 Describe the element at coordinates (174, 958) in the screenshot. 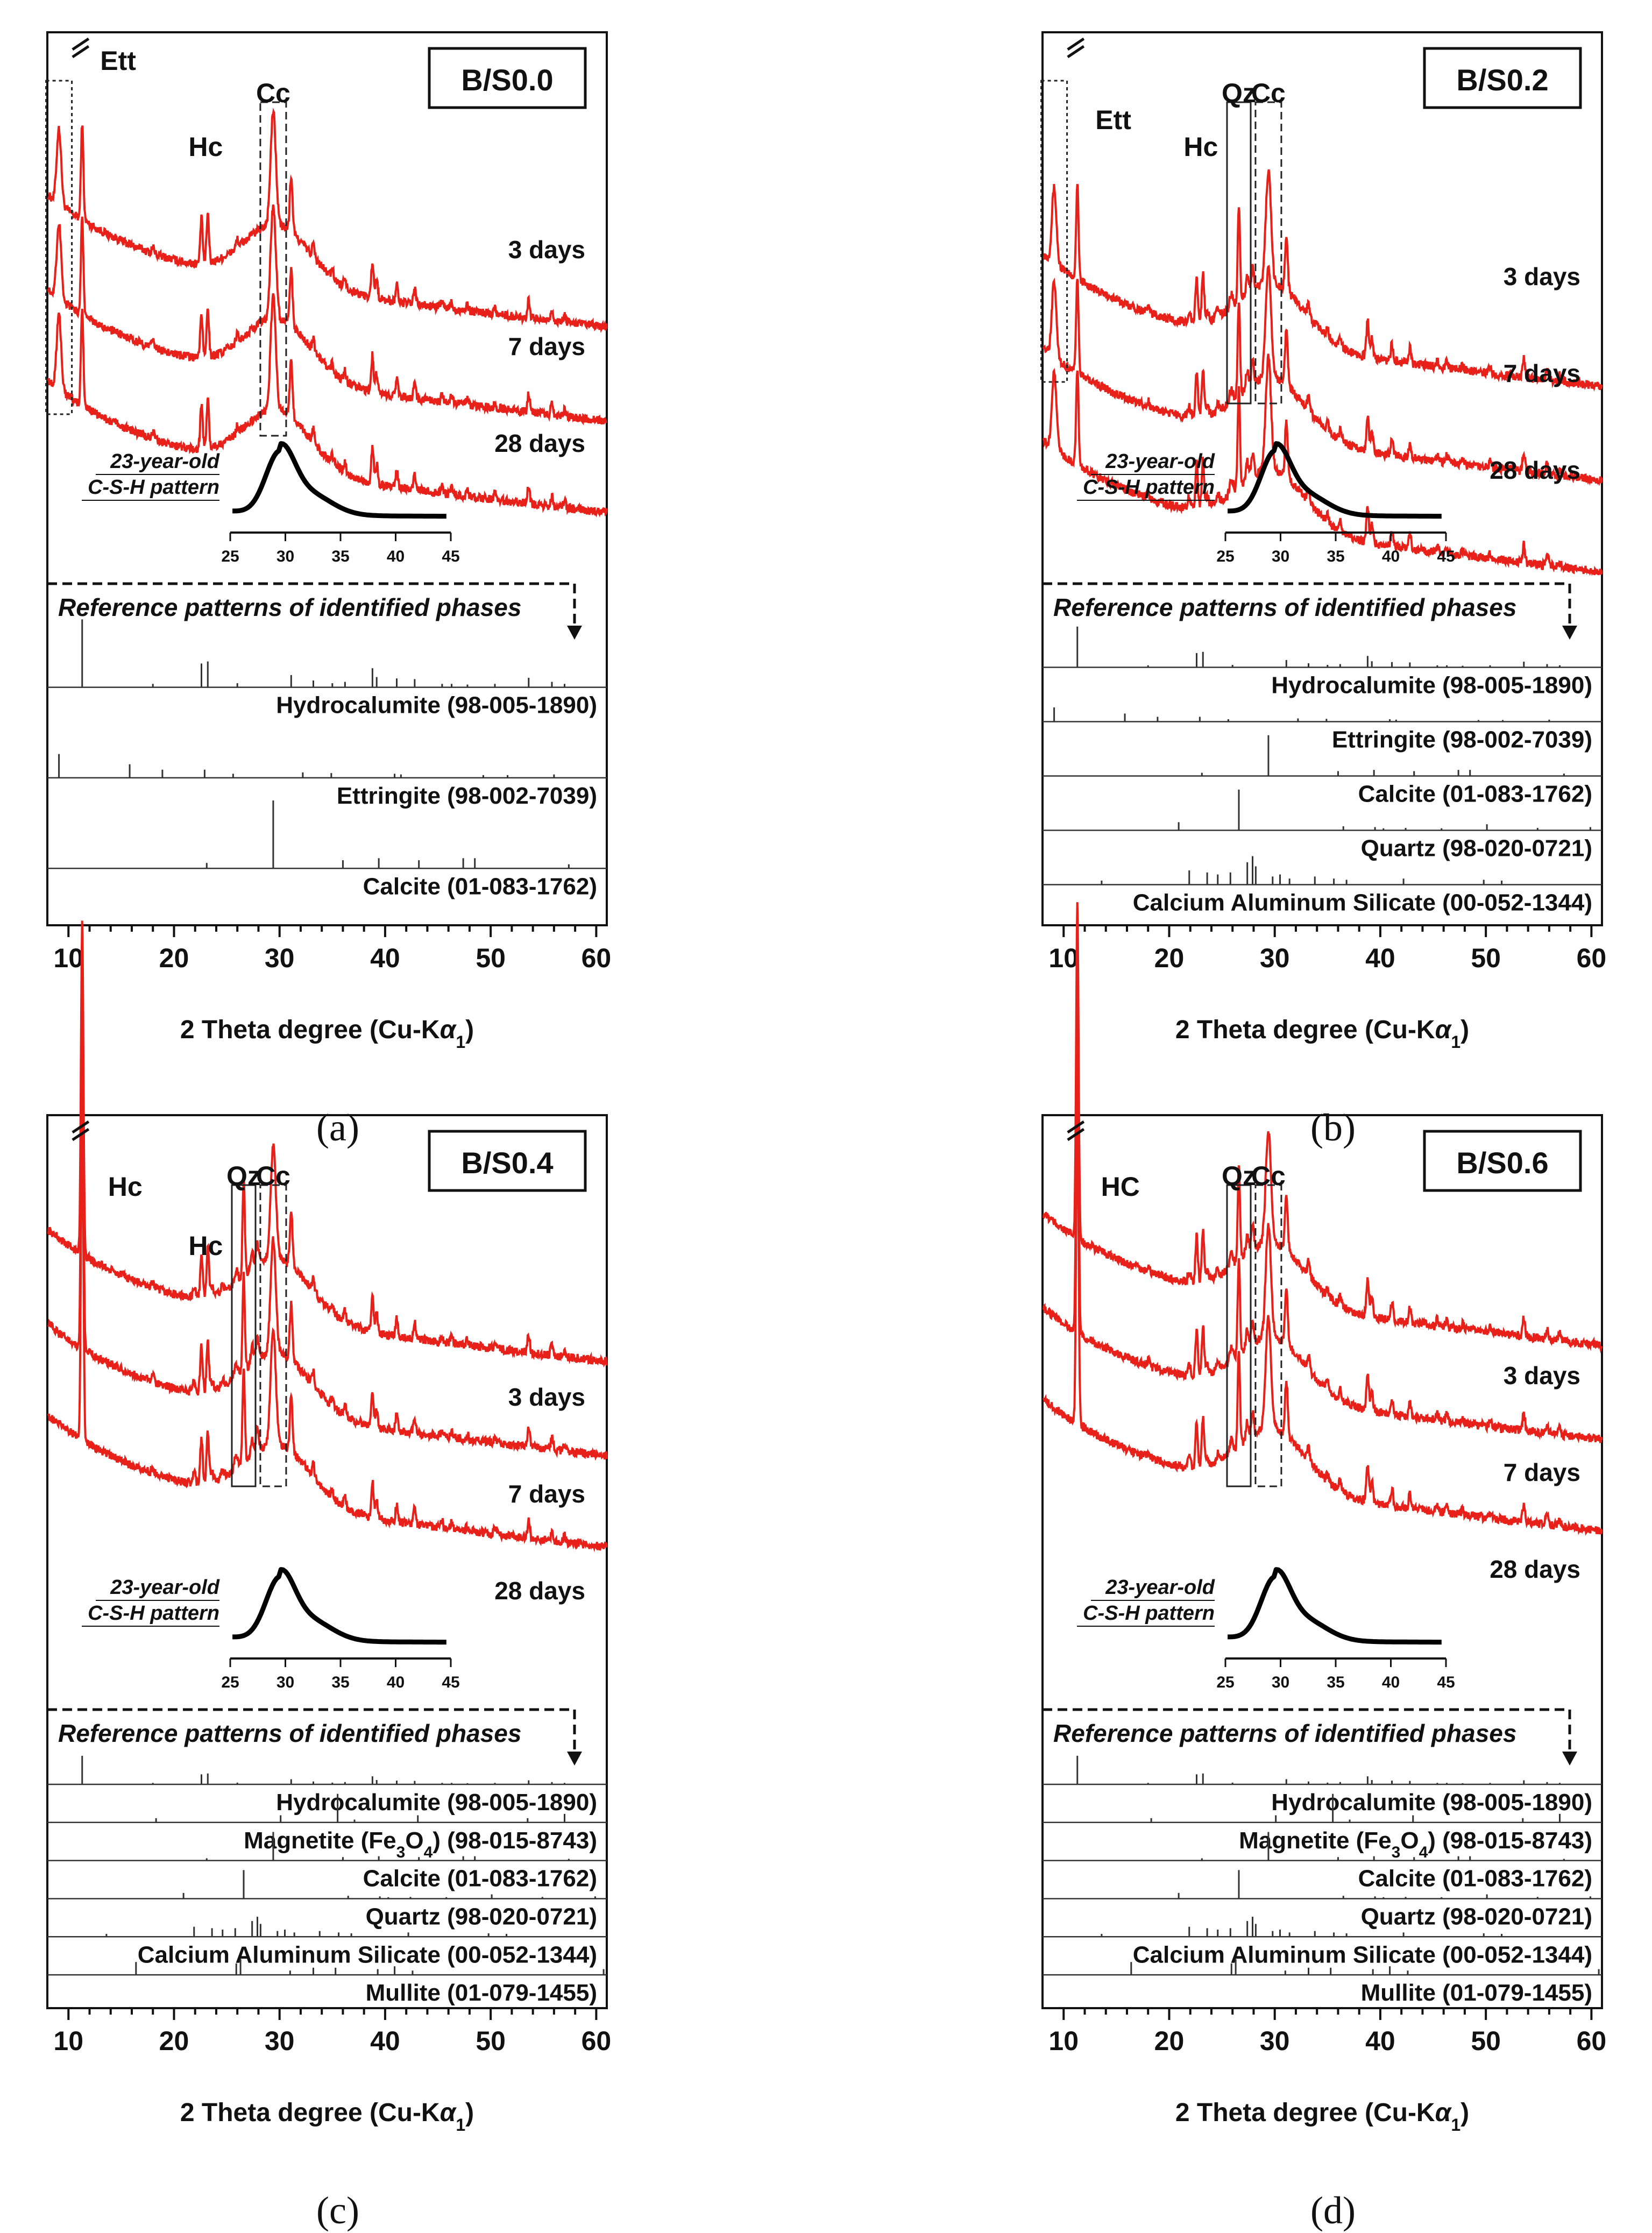

I see `x-tick-label: 20` at that location.